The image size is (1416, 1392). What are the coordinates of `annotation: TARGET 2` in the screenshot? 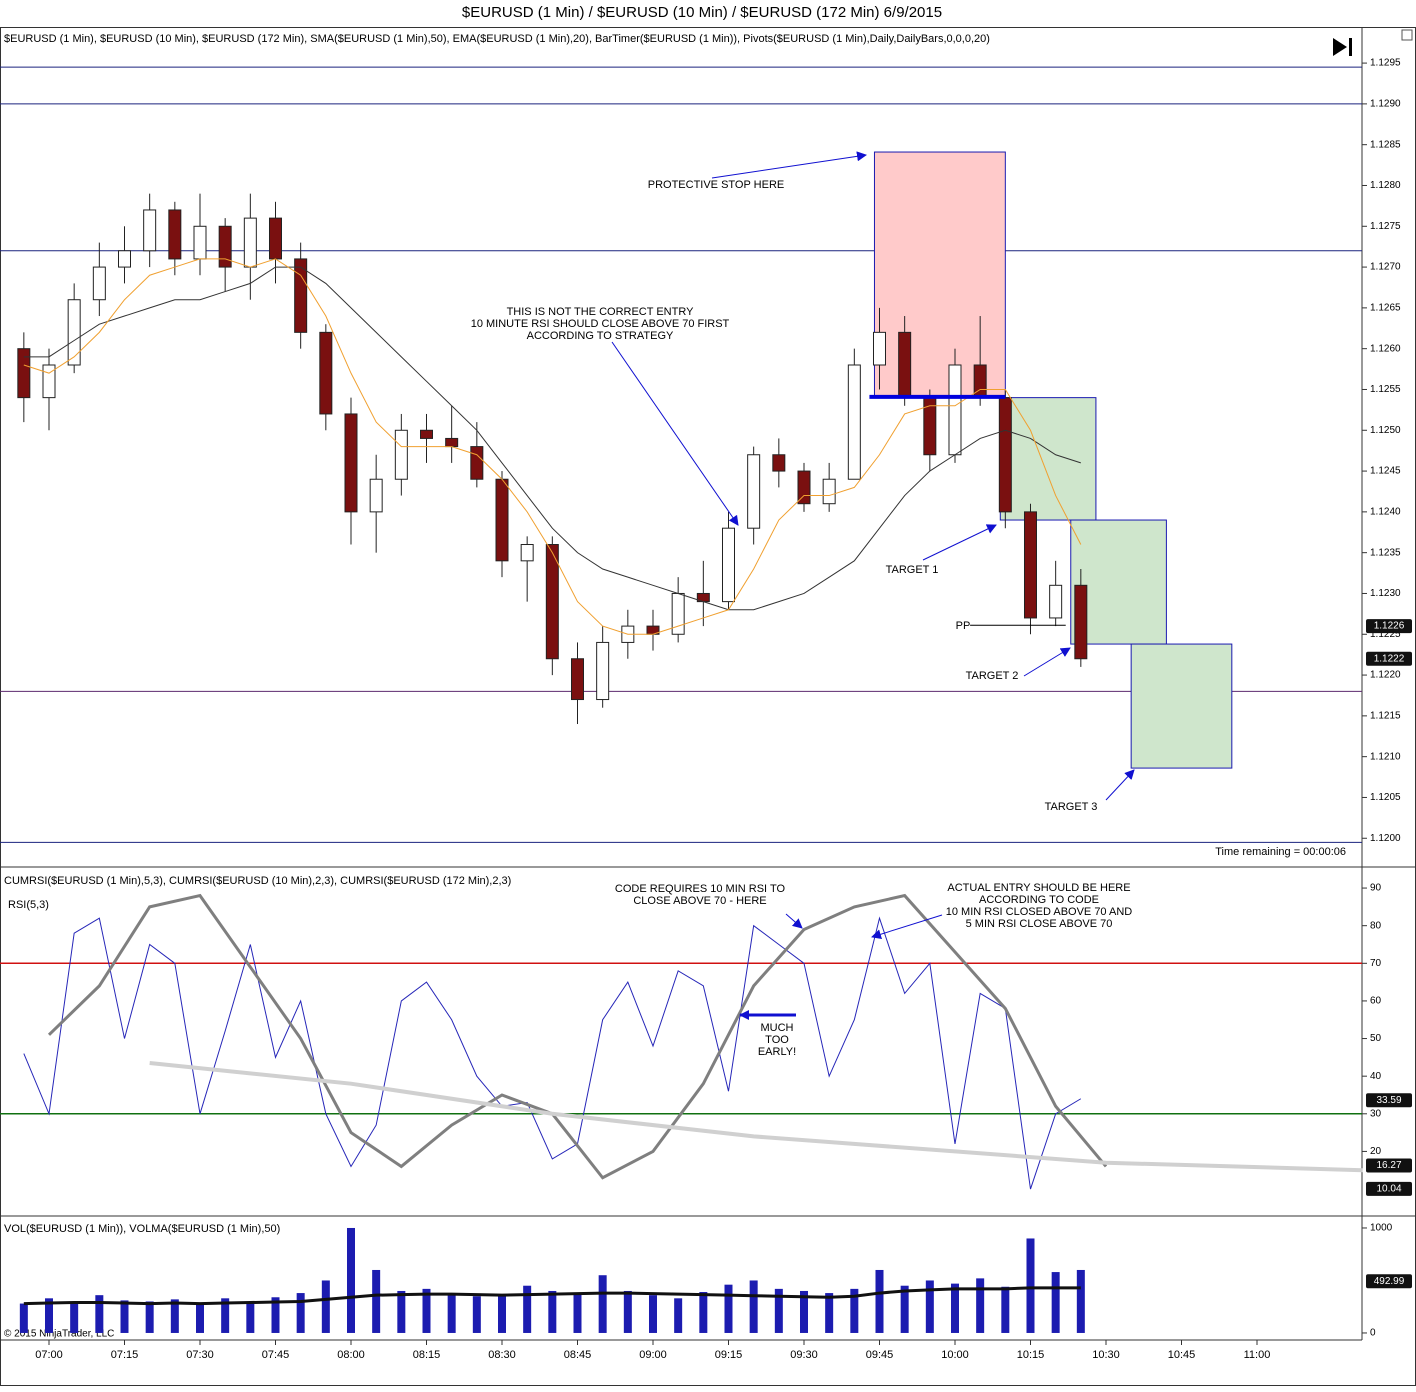 It's located at (992, 676).